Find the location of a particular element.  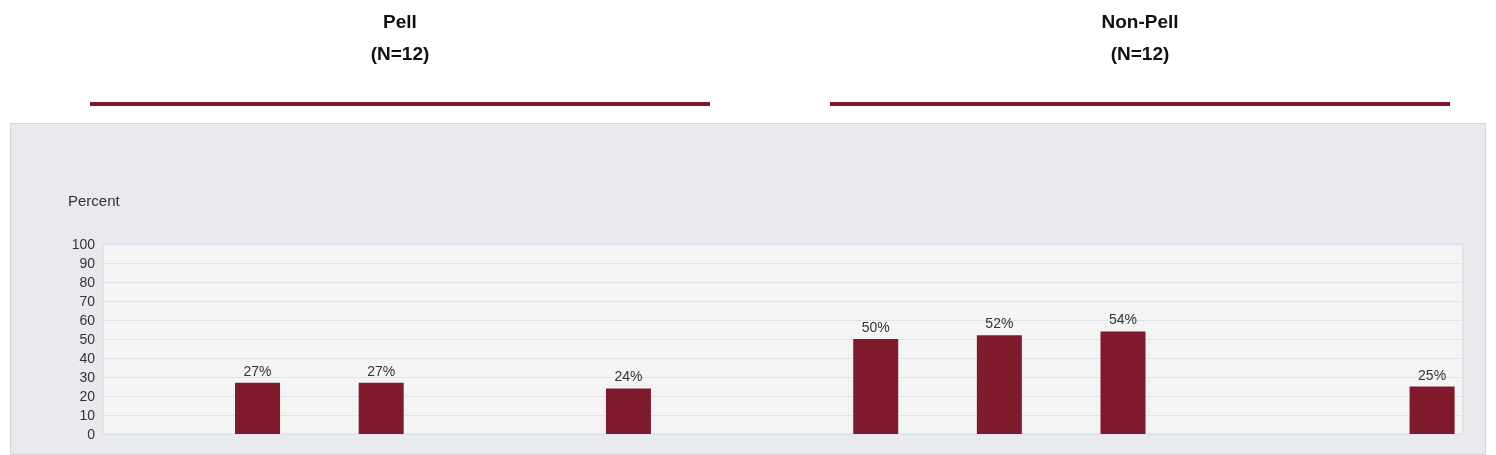

data-label: 54% is located at coordinates (1123, 319).